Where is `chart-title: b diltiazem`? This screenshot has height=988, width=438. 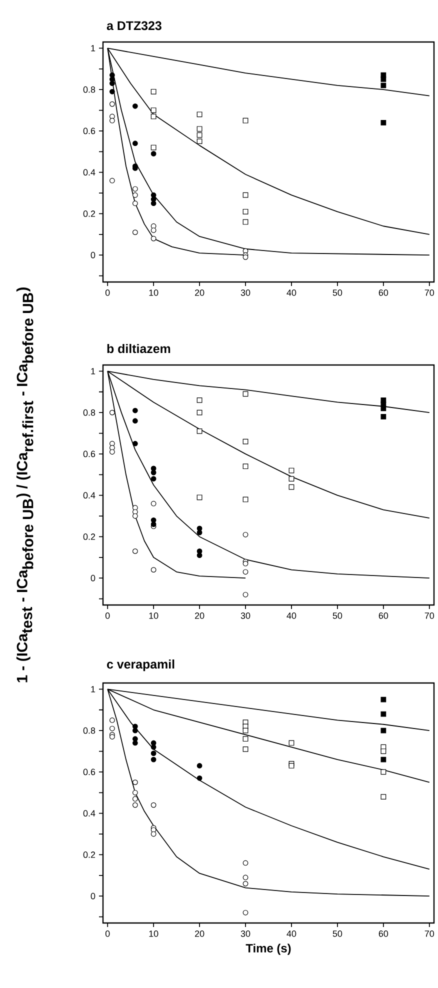 chart-title: b diltiazem is located at coordinates (138, 349).